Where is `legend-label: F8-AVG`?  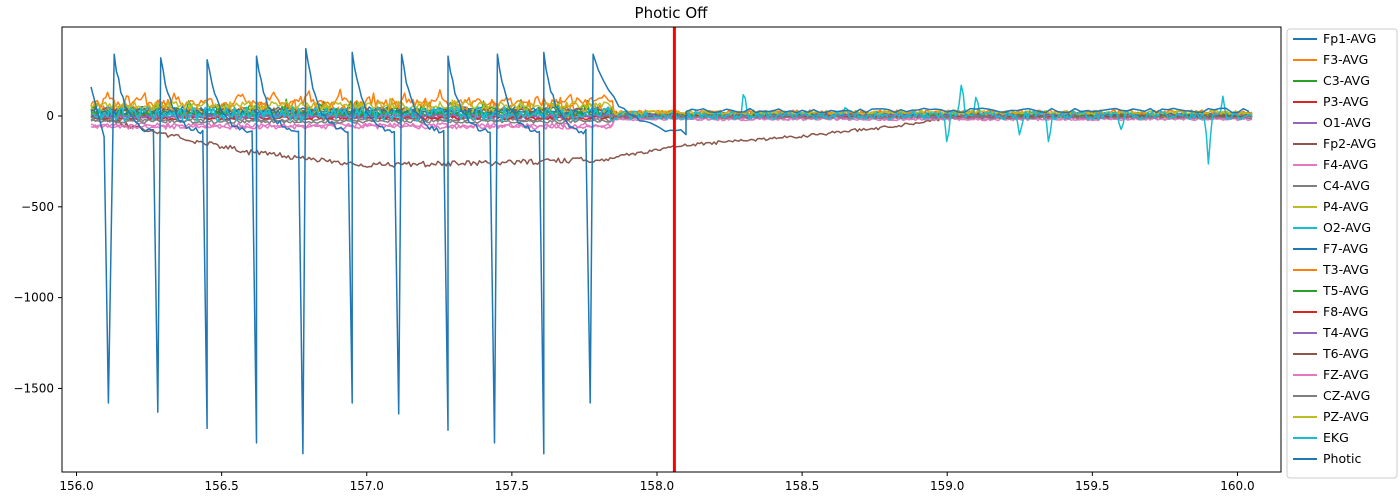 legend-label: F8-AVG is located at coordinates (1345, 311).